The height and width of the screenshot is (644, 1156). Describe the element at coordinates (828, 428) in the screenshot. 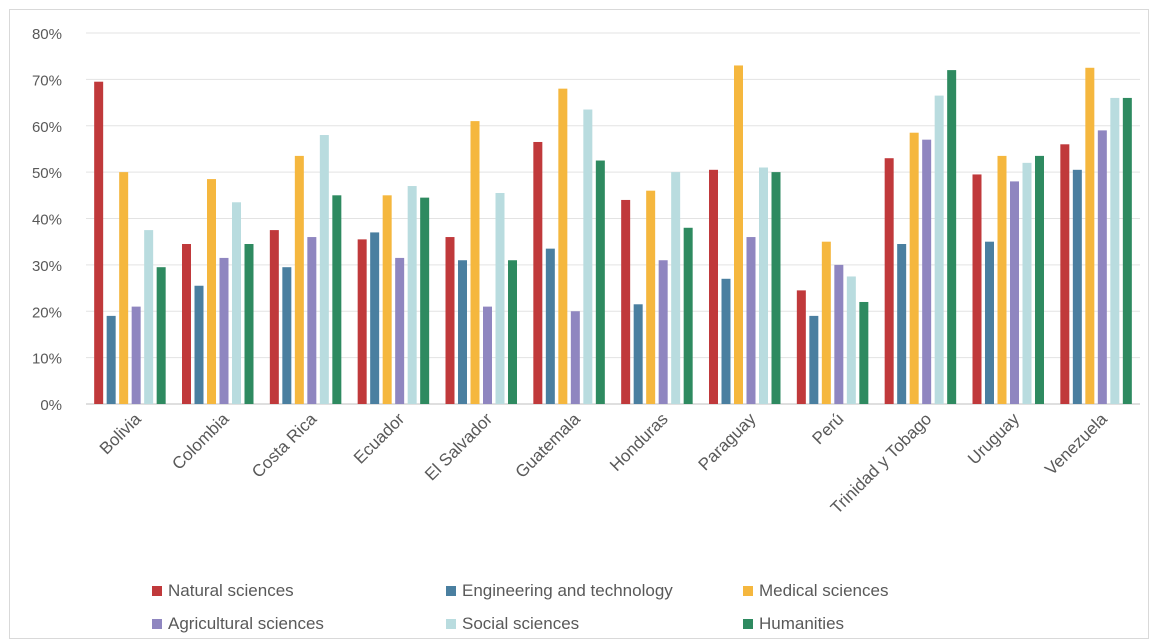

I see `x-tick-label: Perú` at that location.